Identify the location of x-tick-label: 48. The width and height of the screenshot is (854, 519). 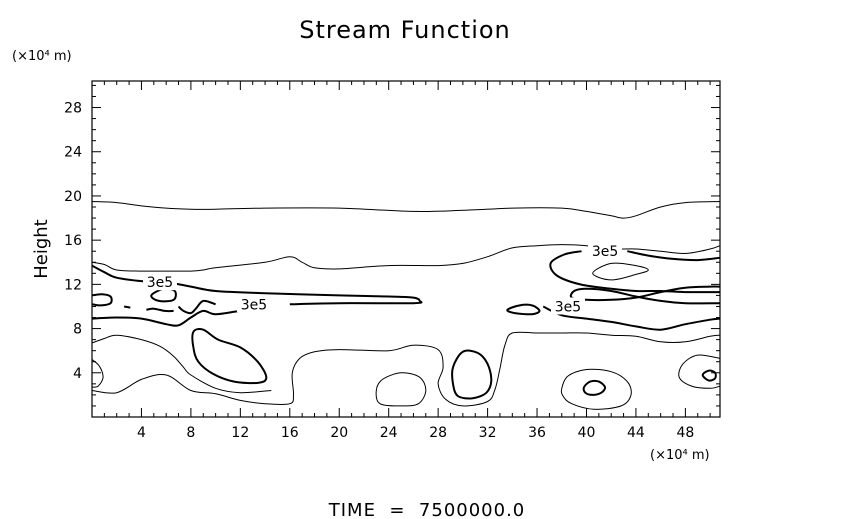
(685, 433).